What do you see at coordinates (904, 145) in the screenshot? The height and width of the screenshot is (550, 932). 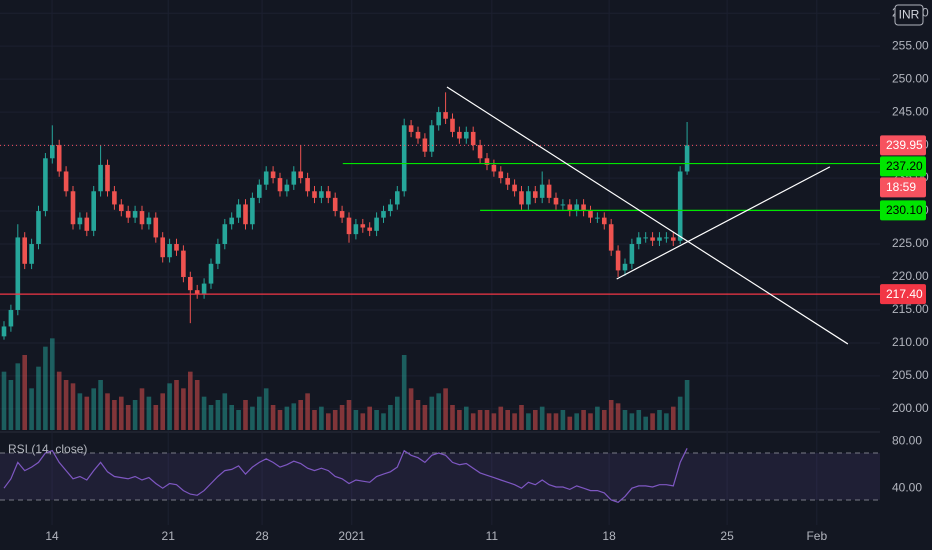 I see `last-price-badge-text: 239.95` at bounding box center [904, 145].